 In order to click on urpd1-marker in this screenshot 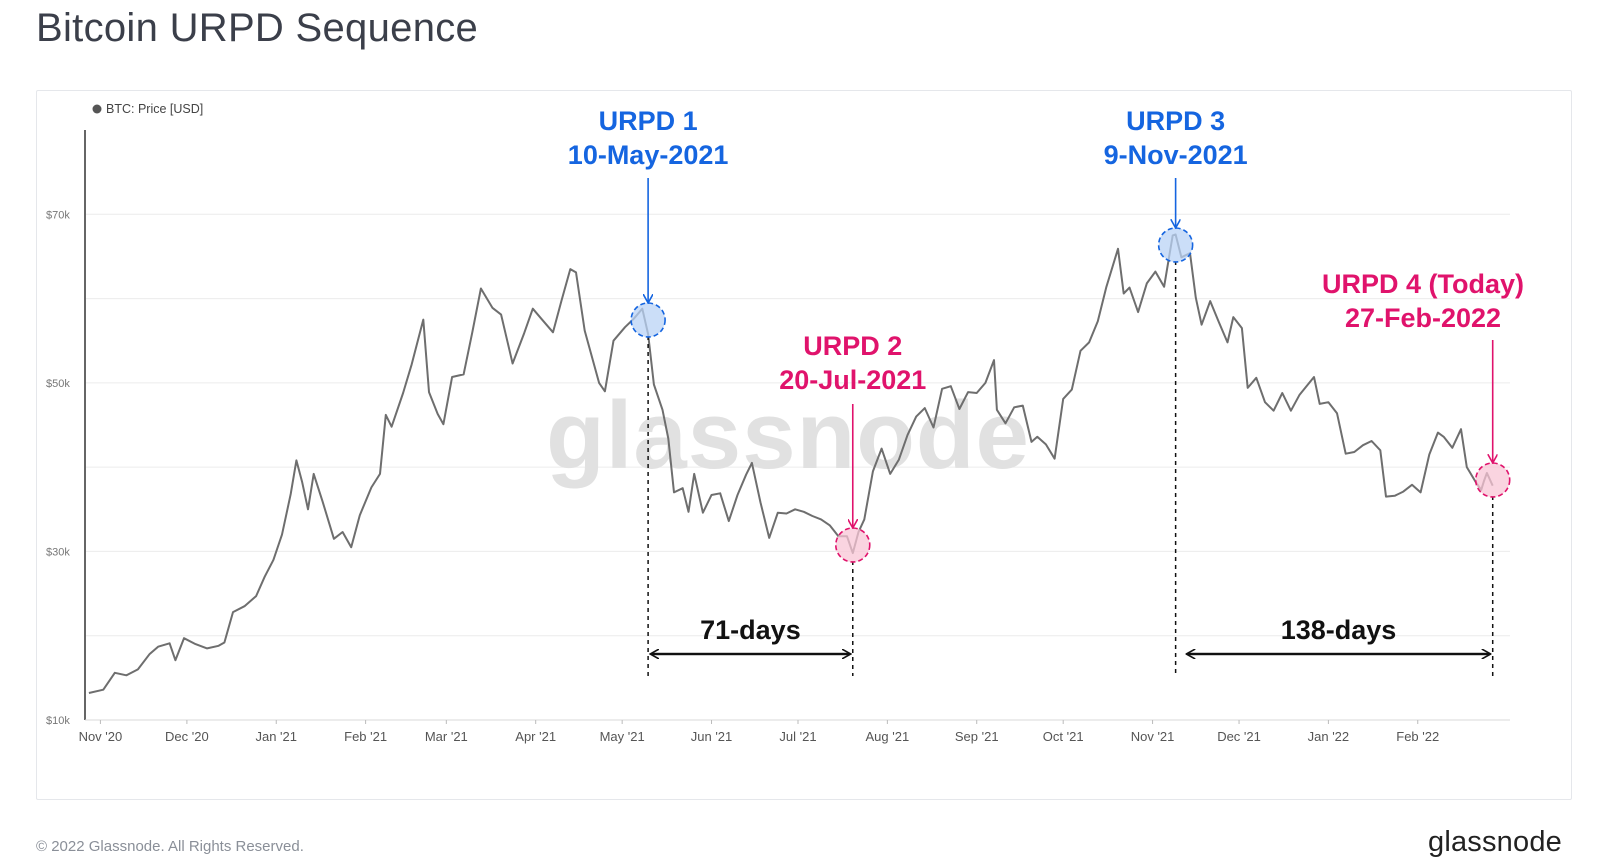, I will do `click(648, 320)`.